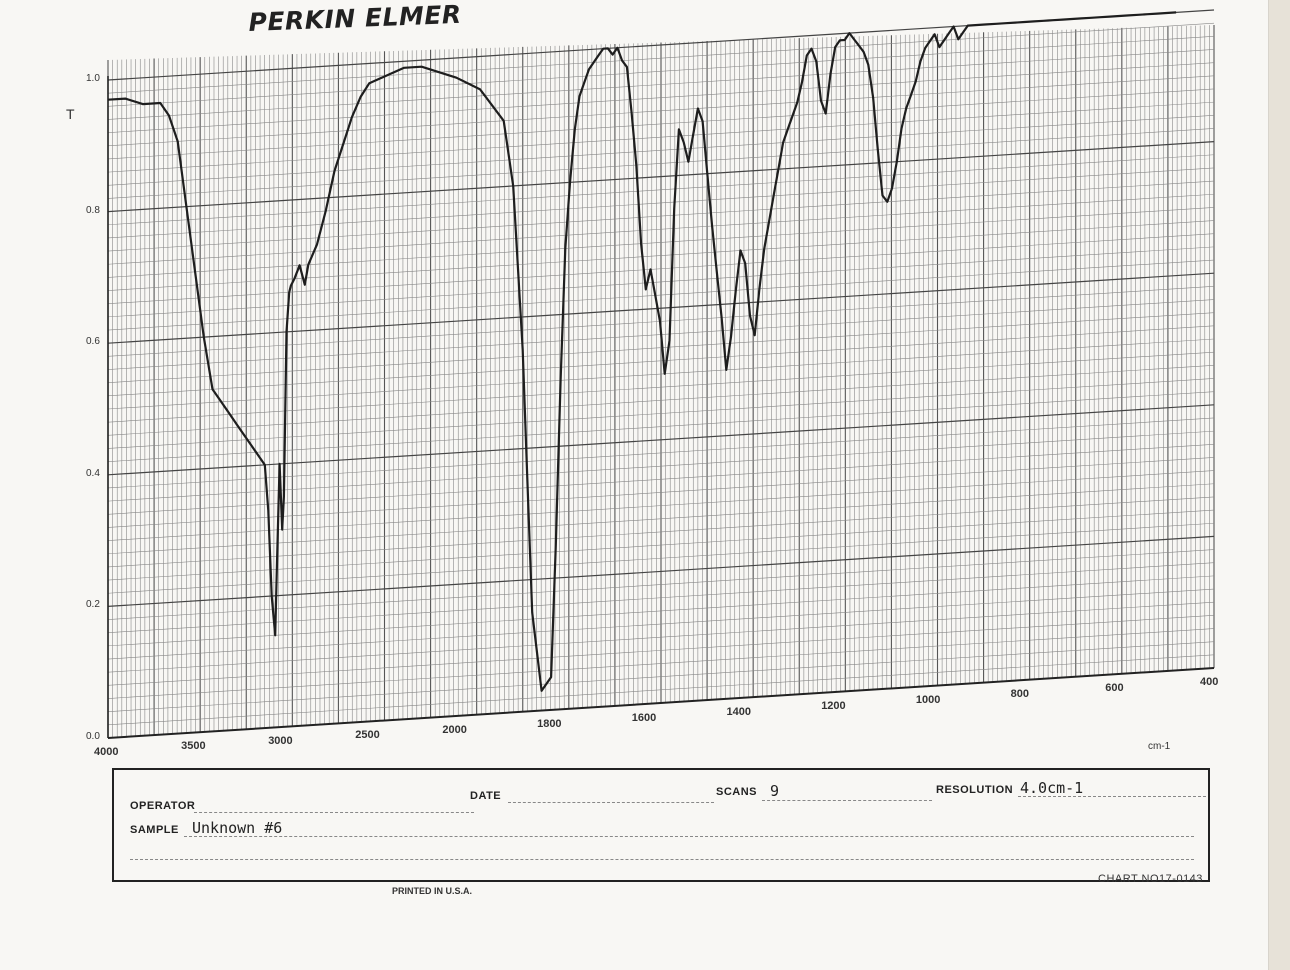 This screenshot has width=1290, height=970. Describe the element at coordinates (644, 717) in the screenshot. I see `x-tick-label: 1600` at that location.